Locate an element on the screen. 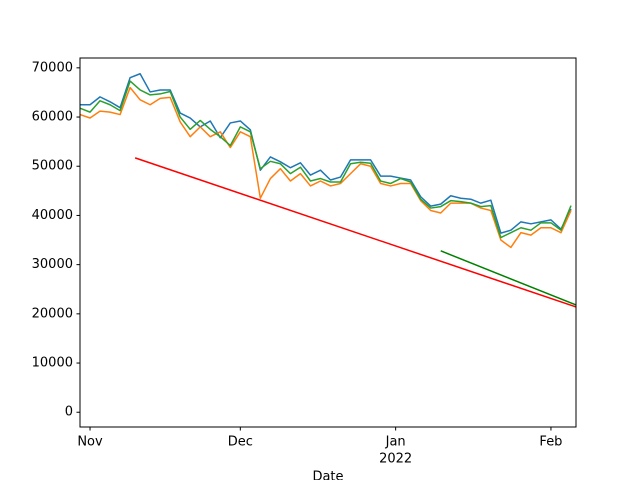 This screenshot has width=640, height=480. x-axis-label: Date is located at coordinates (327, 475).